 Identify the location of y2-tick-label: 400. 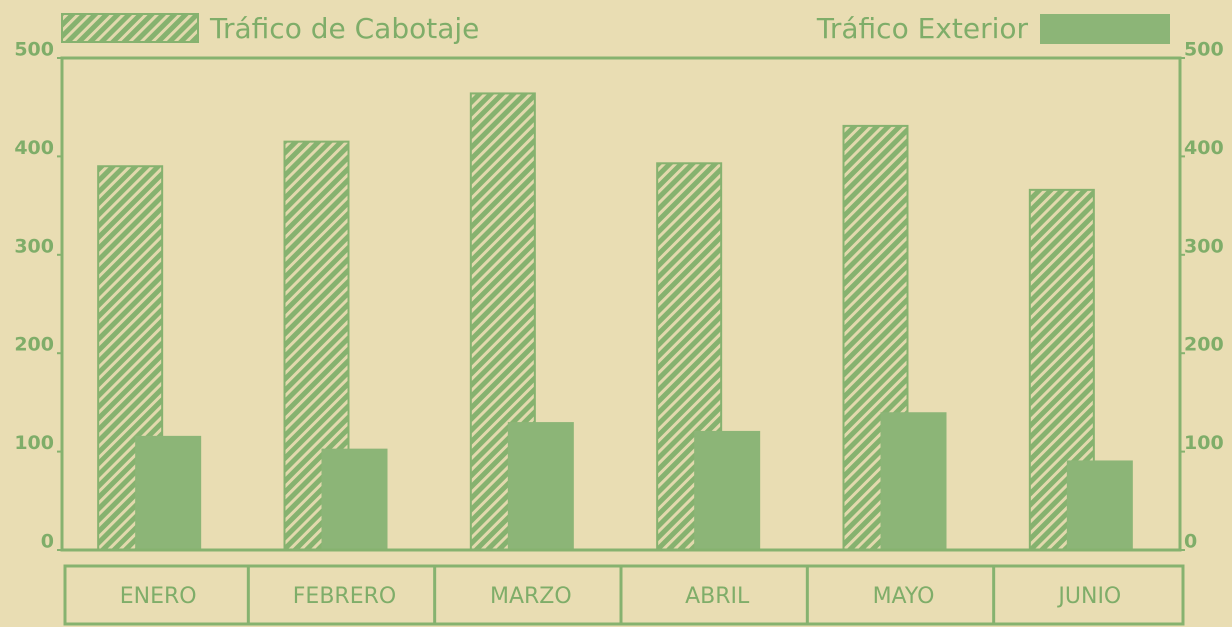
(1204, 148).